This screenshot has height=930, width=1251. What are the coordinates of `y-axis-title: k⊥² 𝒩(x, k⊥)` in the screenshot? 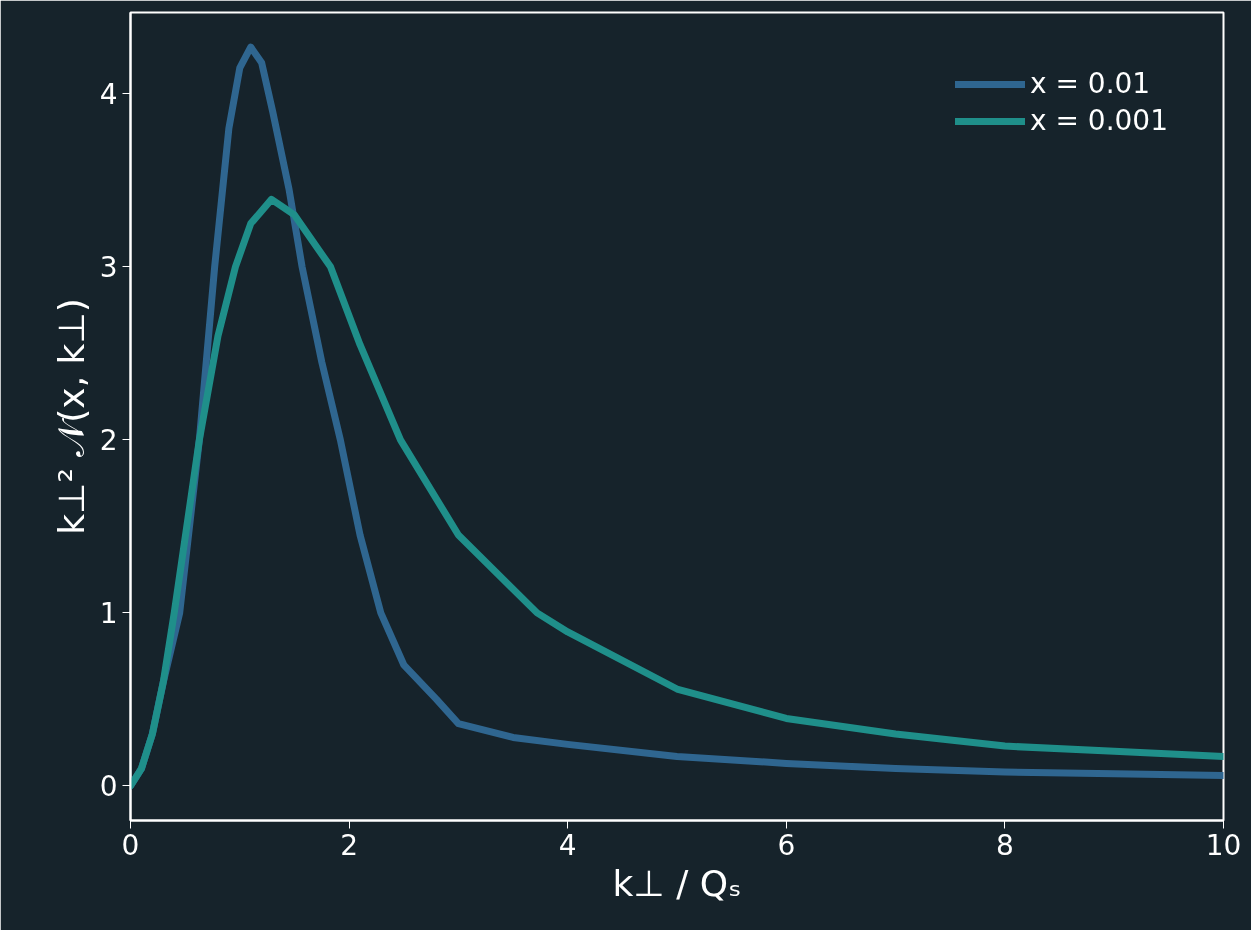 It's located at (71, 416).